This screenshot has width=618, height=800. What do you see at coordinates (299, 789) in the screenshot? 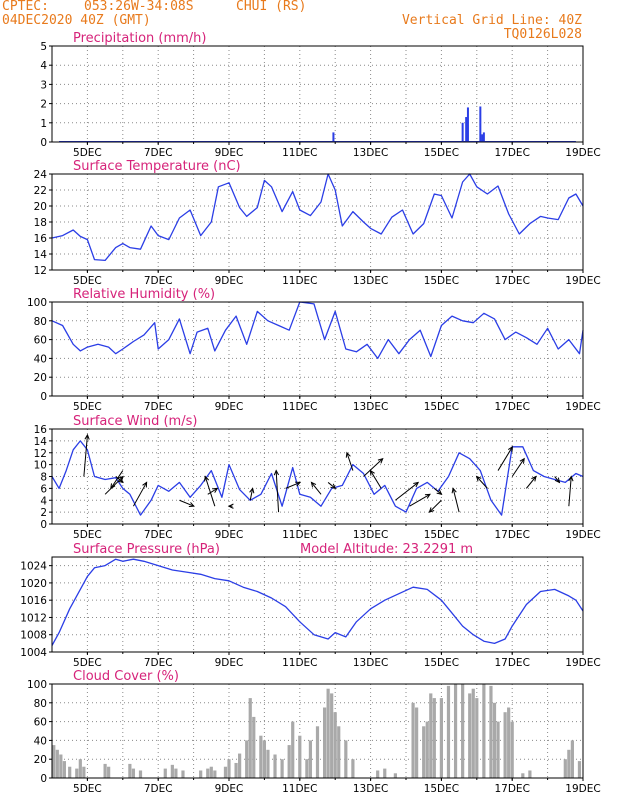
I see `cloud-xtick-label: 11DEC` at bounding box center [299, 789].